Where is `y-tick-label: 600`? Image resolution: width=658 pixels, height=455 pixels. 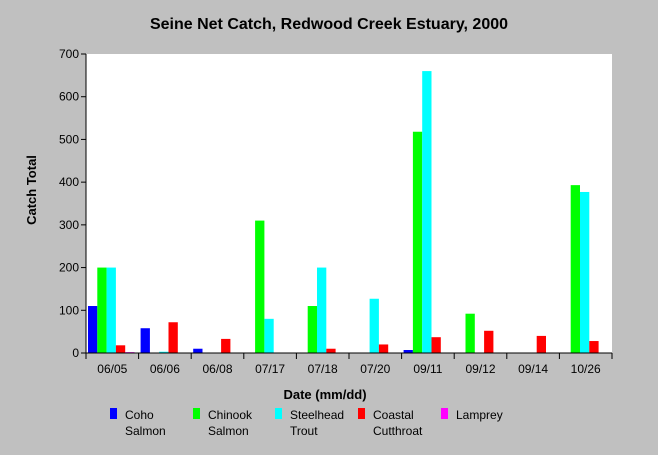
y-tick-label: 600 is located at coordinates (69, 97).